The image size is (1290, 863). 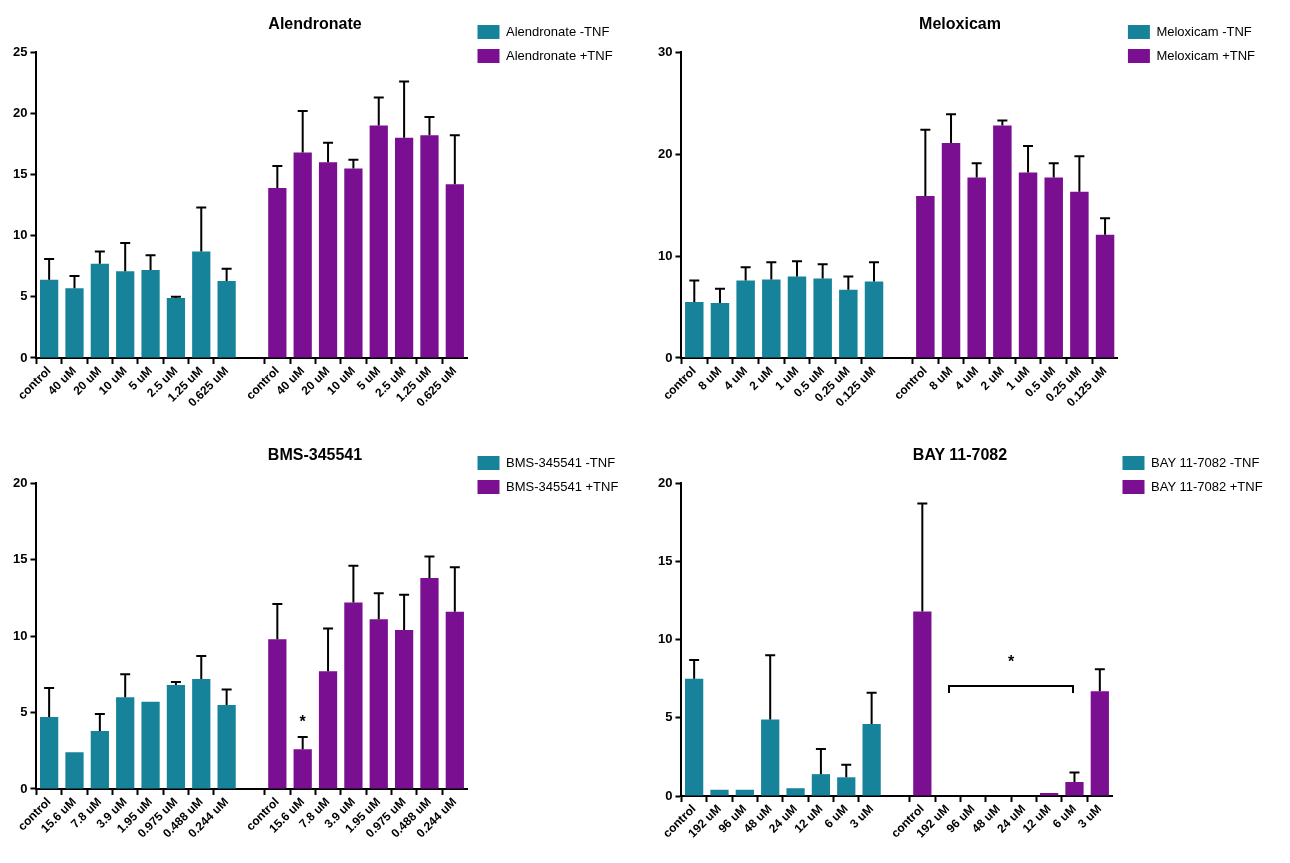 I want to click on chart-title: BMS-345541, so click(x=315, y=455).